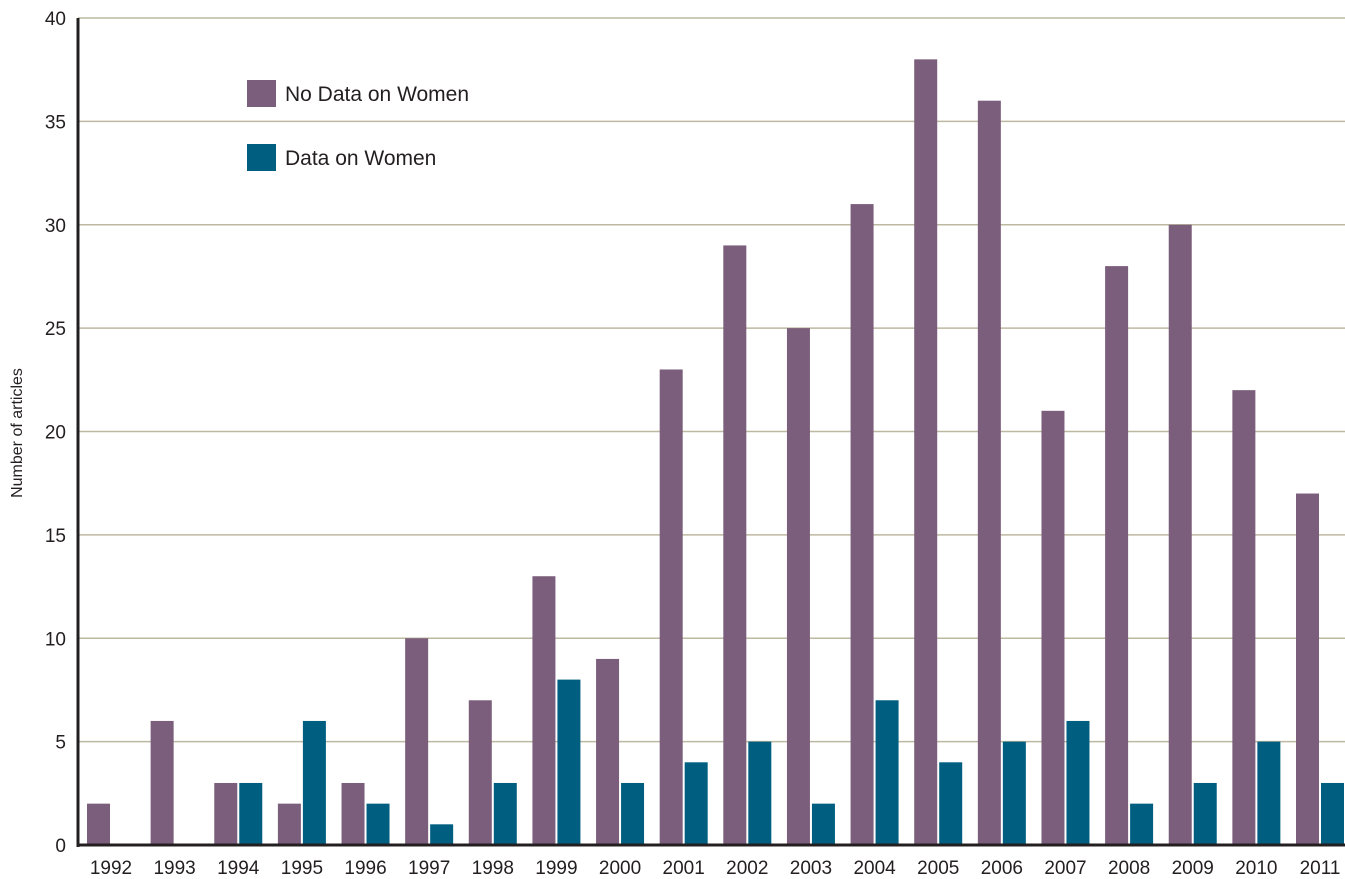 The image size is (1345, 879). Describe the element at coordinates (887, 772) in the screenshot. I see `bar-data-on-women-2004` at that location.